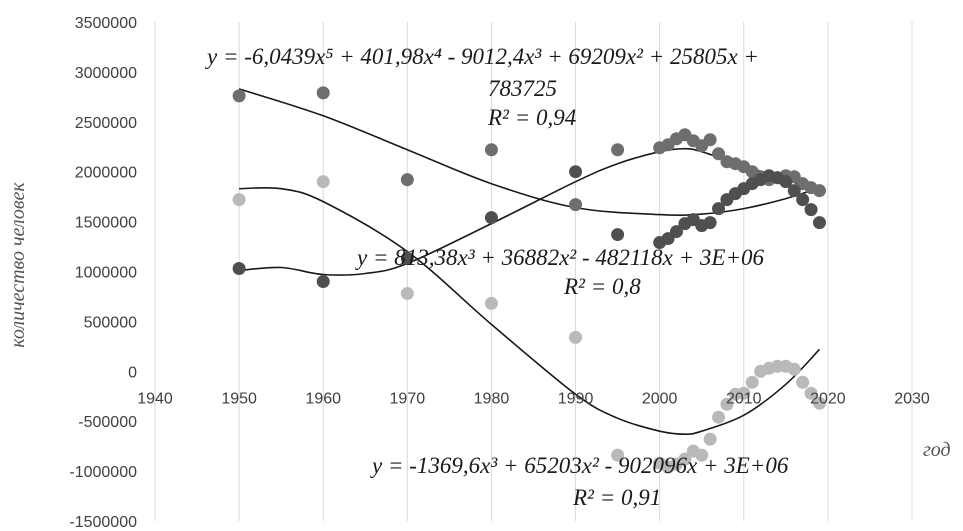 The width and height of the screenshot is (963, 531). I want to click on trendline-3-r2: R² = 0,91, so click(616, 497).